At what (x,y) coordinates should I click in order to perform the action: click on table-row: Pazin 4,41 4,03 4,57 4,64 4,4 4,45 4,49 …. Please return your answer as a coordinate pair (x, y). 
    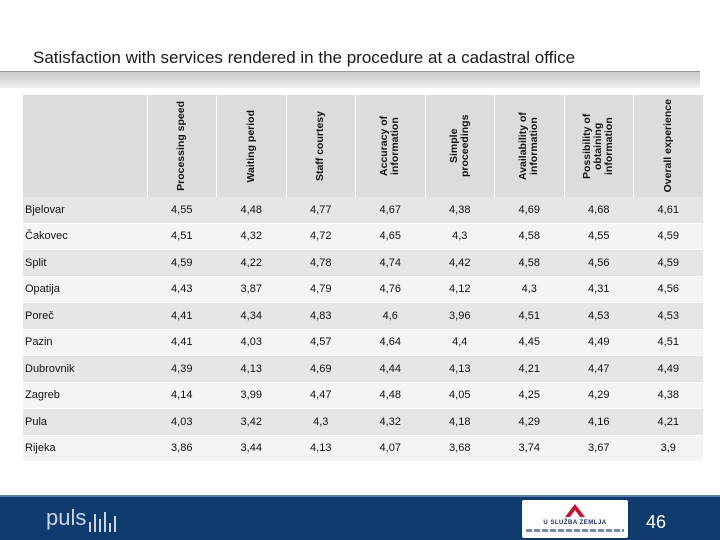
    Looking at the image, I should click on (363, 342).